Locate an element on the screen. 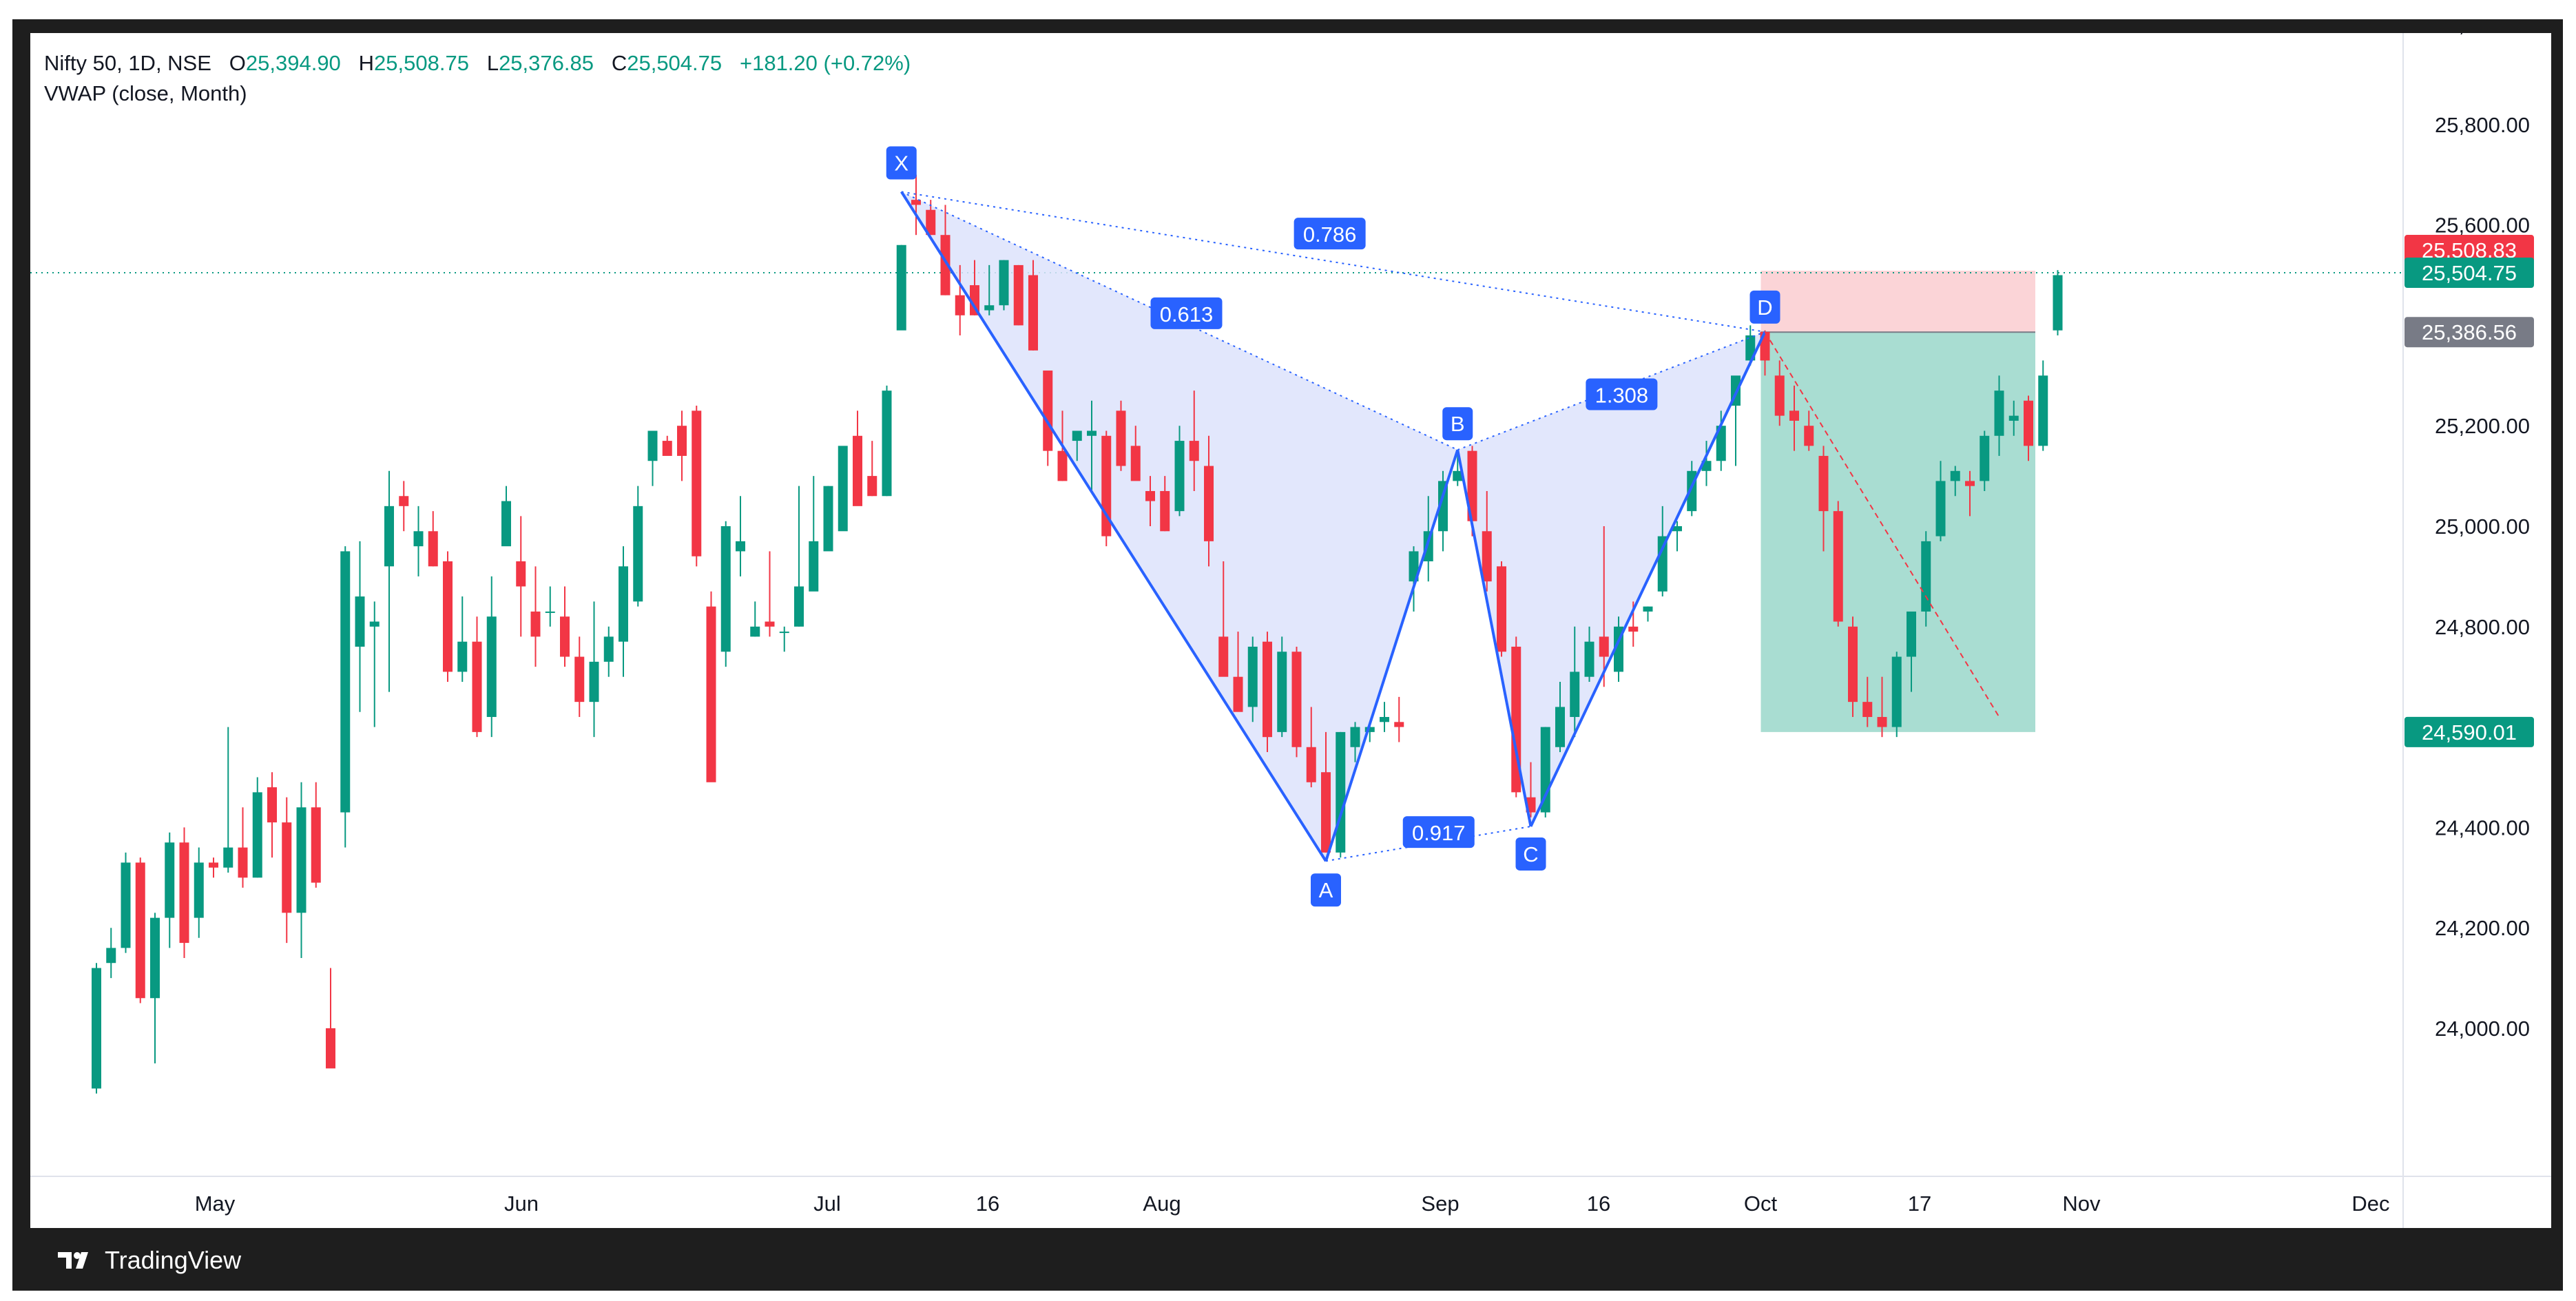  price-tag-label: 25,386.56 is located at coordinates (2469, 332).